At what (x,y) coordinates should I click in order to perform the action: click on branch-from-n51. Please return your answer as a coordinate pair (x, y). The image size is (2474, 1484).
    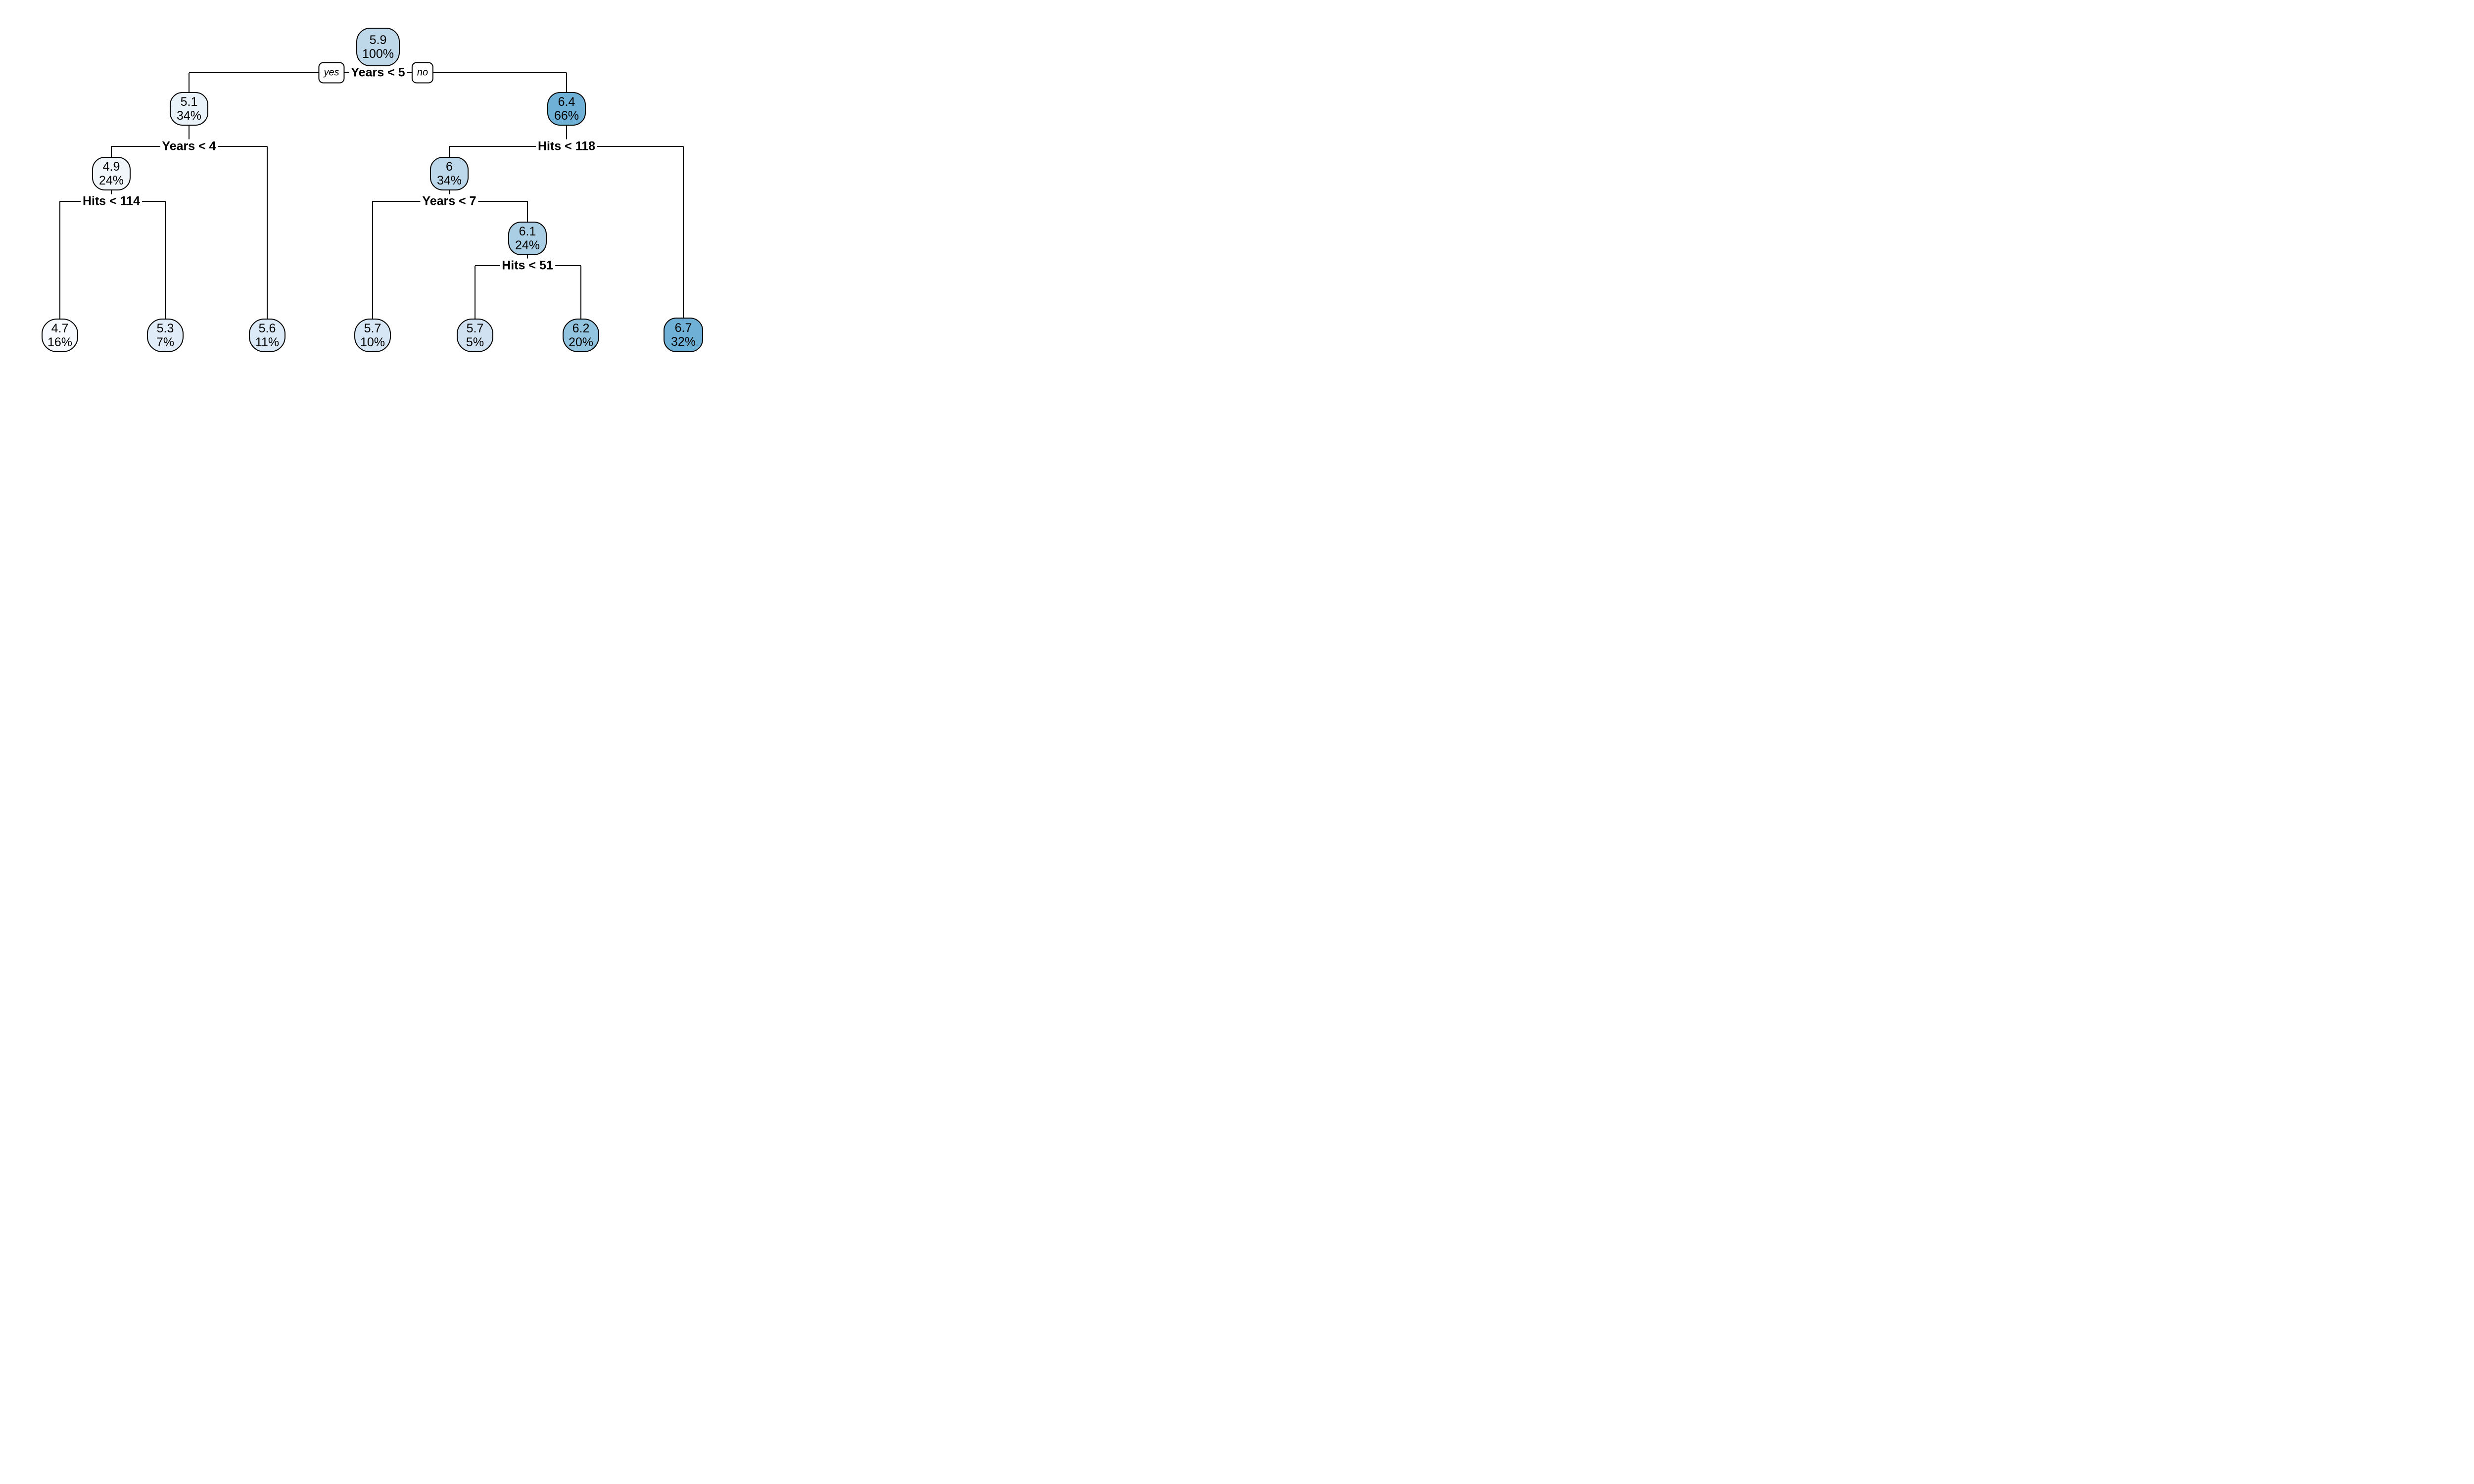
    Looking at the image, I should click on (189, 136).